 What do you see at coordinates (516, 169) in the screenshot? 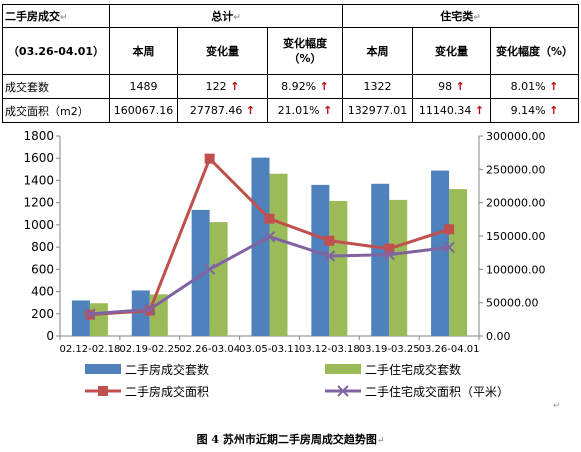
I see `y-tick-label-right: 250000.00` at bounding box center [516, 169].